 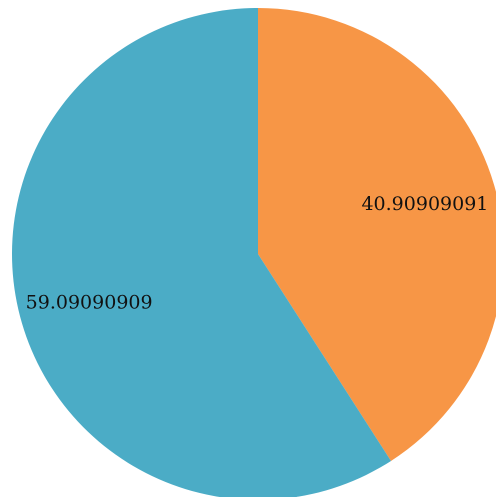 What do you see at coordinates (424, 204) in the screenshot?
I see `pie-slice-label-0: 40.90909091` at bounding box center [424, 204].